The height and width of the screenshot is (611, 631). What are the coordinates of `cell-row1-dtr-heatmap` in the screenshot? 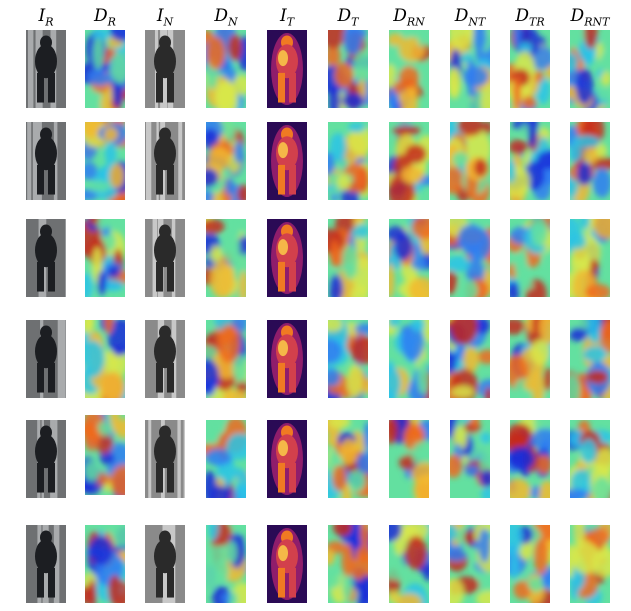 It's located at (530, 69).